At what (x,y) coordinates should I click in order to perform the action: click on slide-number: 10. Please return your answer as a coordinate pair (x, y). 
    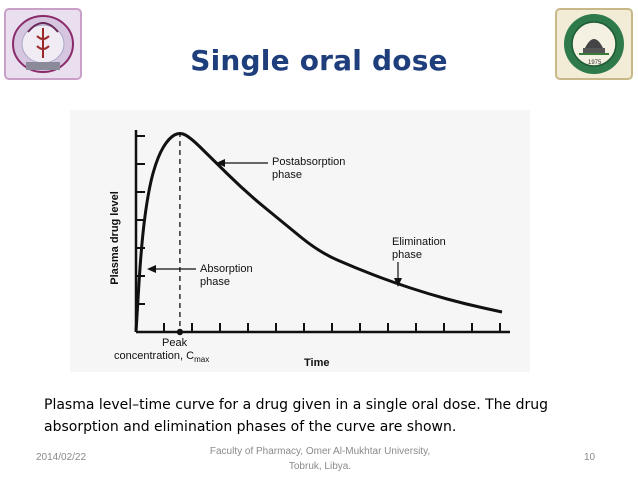
    Looking at the image, I should click on (590, 457).